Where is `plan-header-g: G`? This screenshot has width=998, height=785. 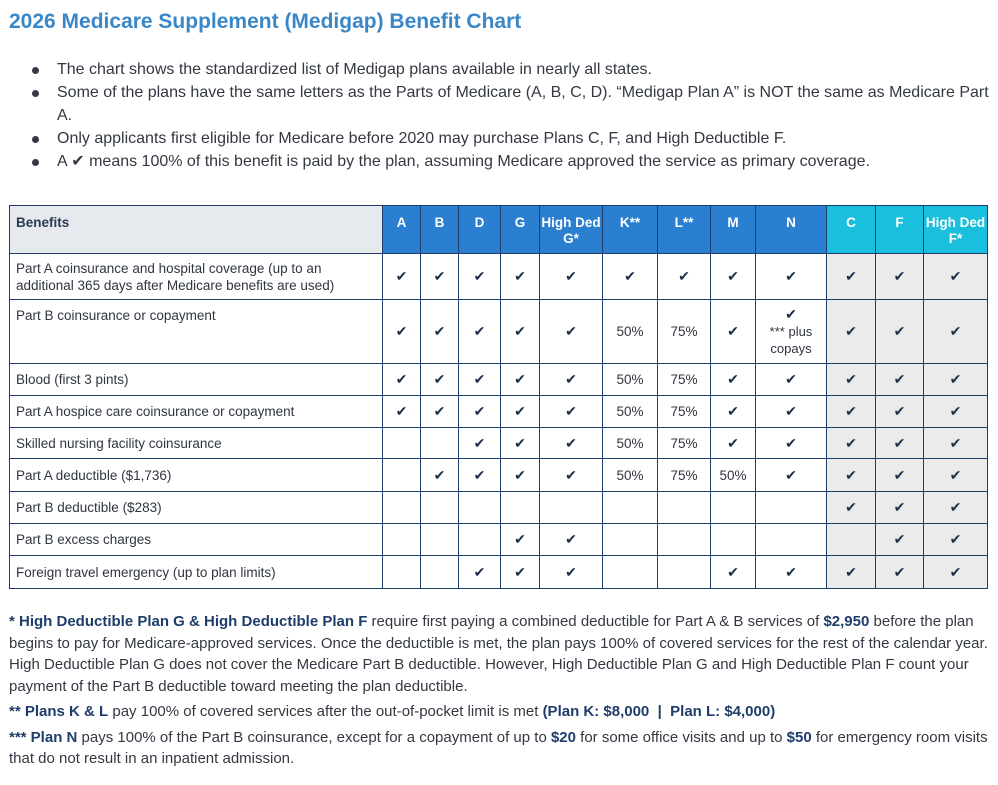
plan-header-g: G is located at coordinates (520, 229).